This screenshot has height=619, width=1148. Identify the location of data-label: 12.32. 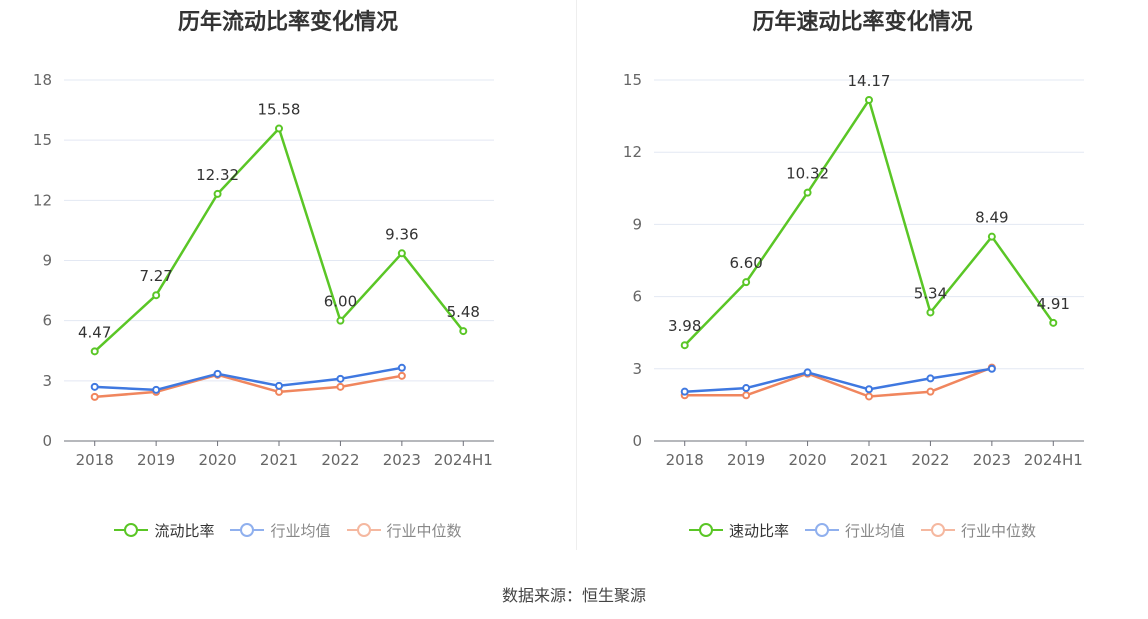
(217, 175).